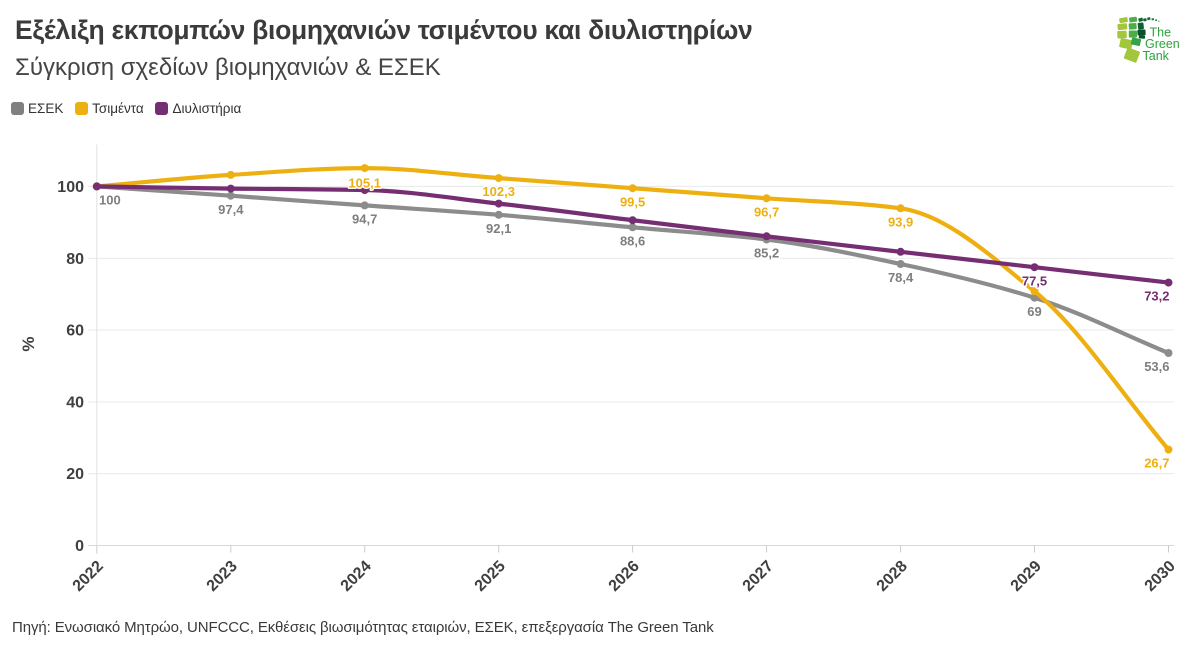  I want to click on svg-text: 2022, so click(88, 576).